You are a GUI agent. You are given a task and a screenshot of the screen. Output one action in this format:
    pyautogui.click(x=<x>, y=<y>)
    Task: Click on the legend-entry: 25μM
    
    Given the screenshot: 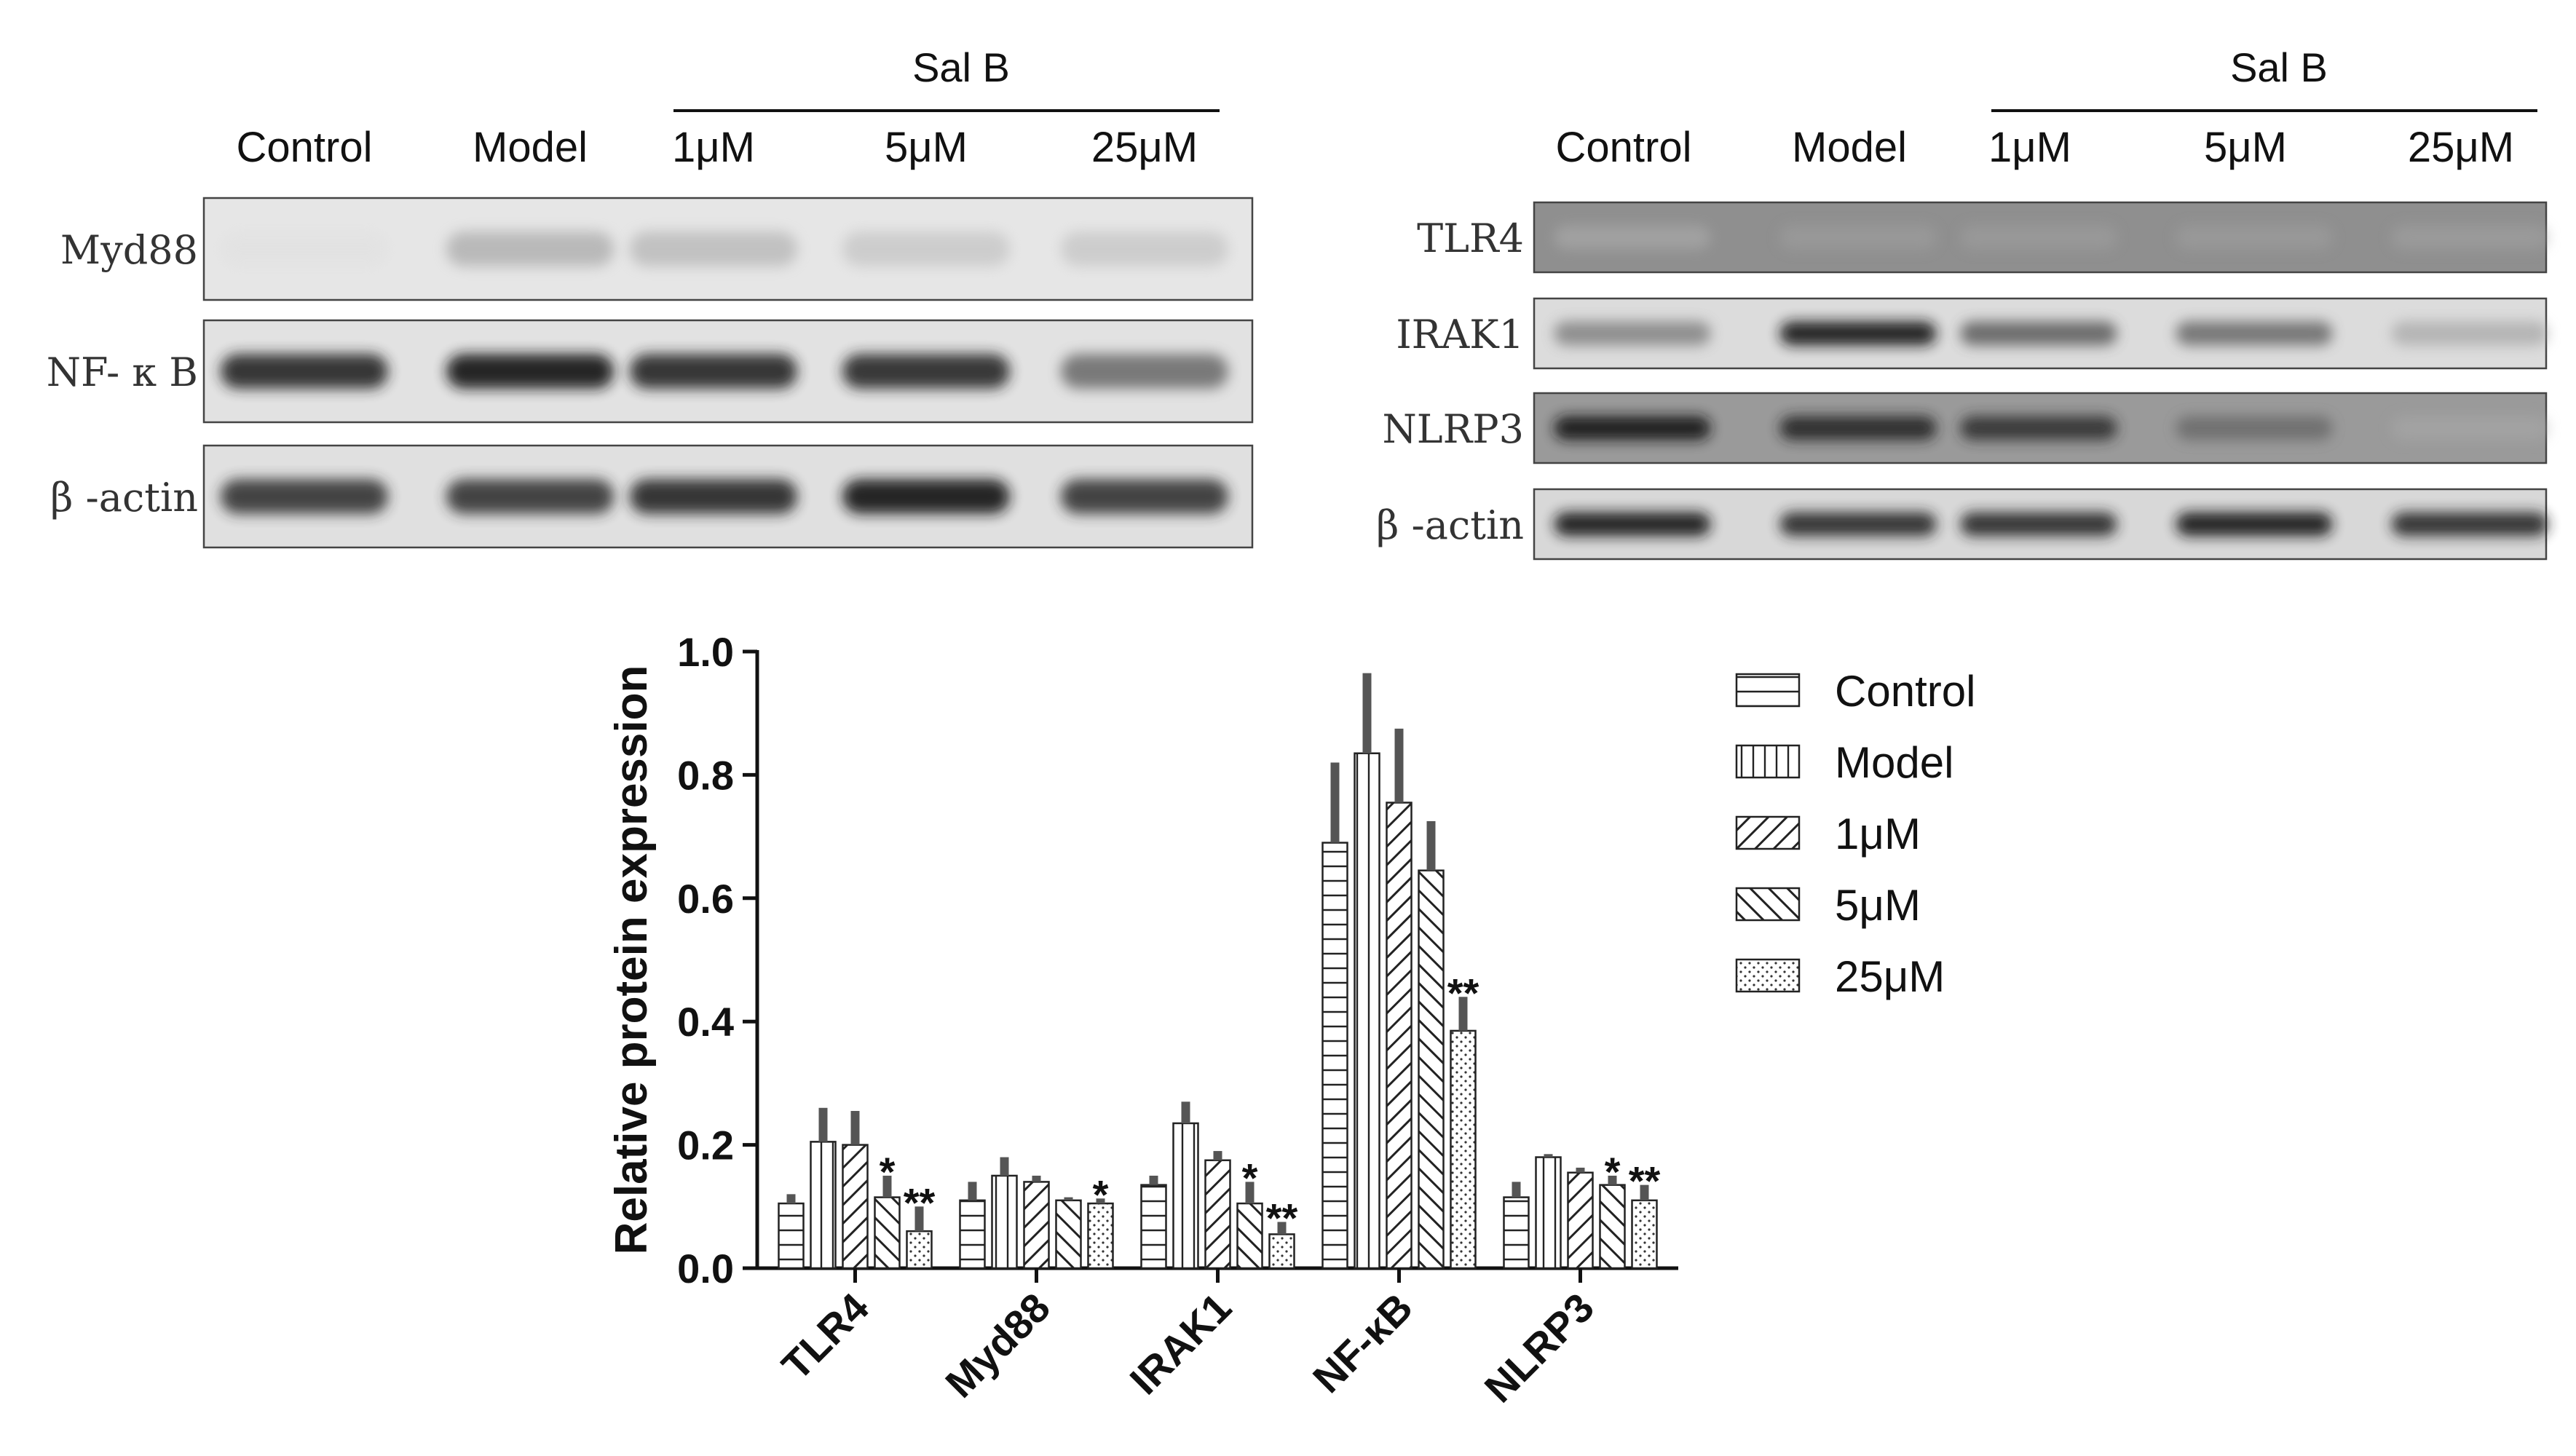 What is the action you would take?
    pyautogui.click(x=1840, y=976)
    